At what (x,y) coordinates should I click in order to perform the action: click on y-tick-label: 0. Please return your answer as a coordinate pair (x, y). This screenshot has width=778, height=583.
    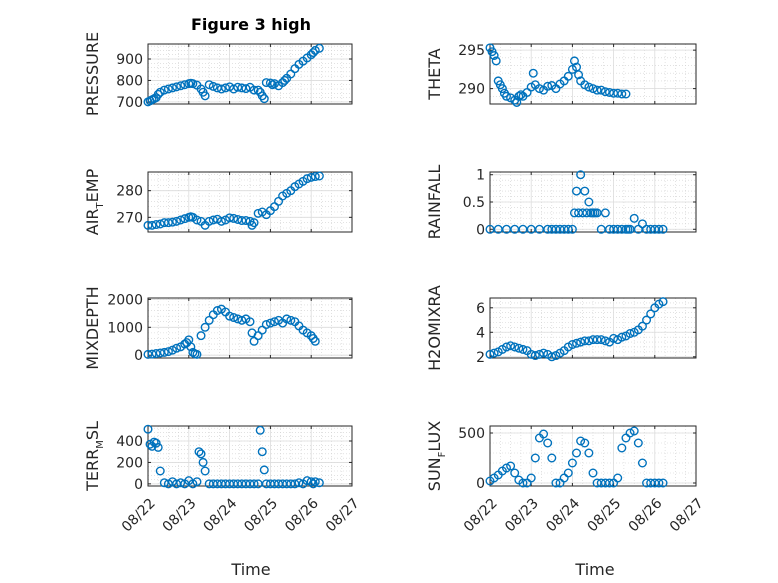
    Looking at the image, I should click on (138, 356).